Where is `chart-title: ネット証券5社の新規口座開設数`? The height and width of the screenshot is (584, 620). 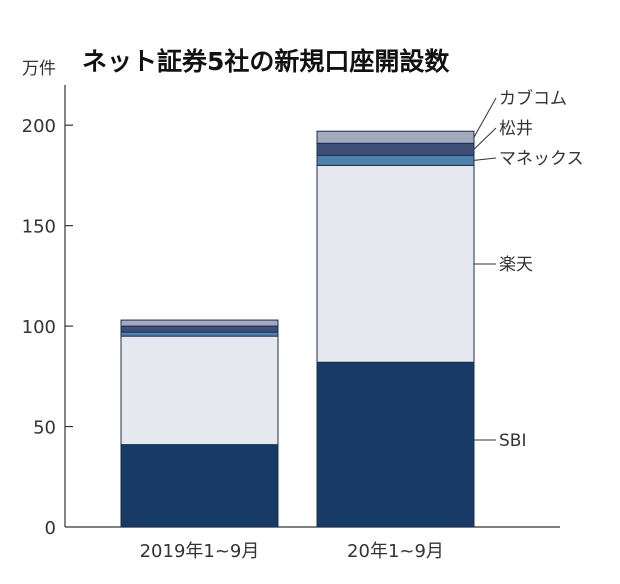
chart-title: ネット証券5社の新規口座開設数 is located at coordinates (266, 61).